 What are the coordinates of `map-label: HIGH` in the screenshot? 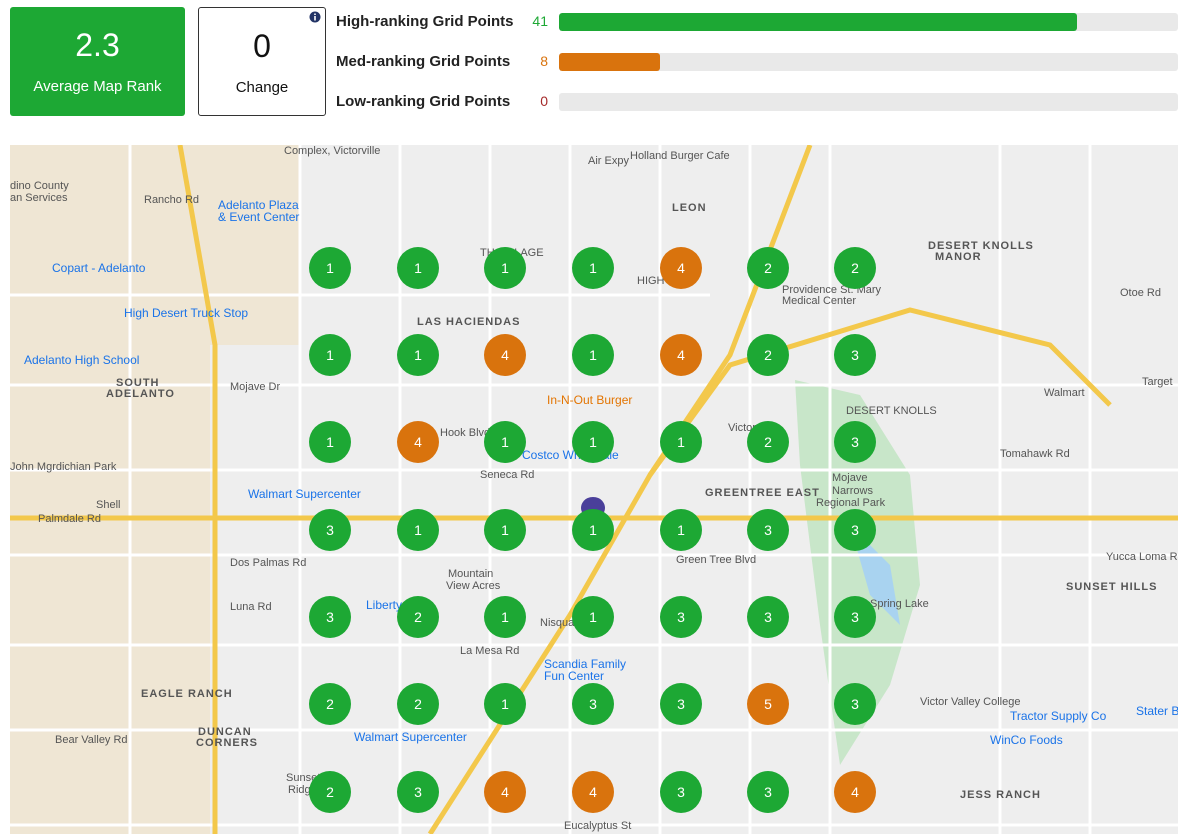 It's located at (651, 281).